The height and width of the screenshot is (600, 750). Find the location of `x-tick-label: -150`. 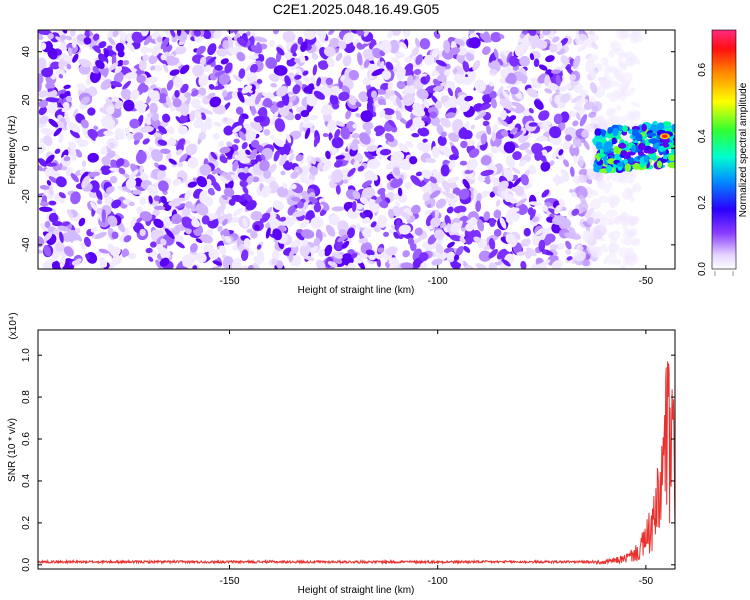

x-tick-label: -150 is located at coordinates (230, 281).